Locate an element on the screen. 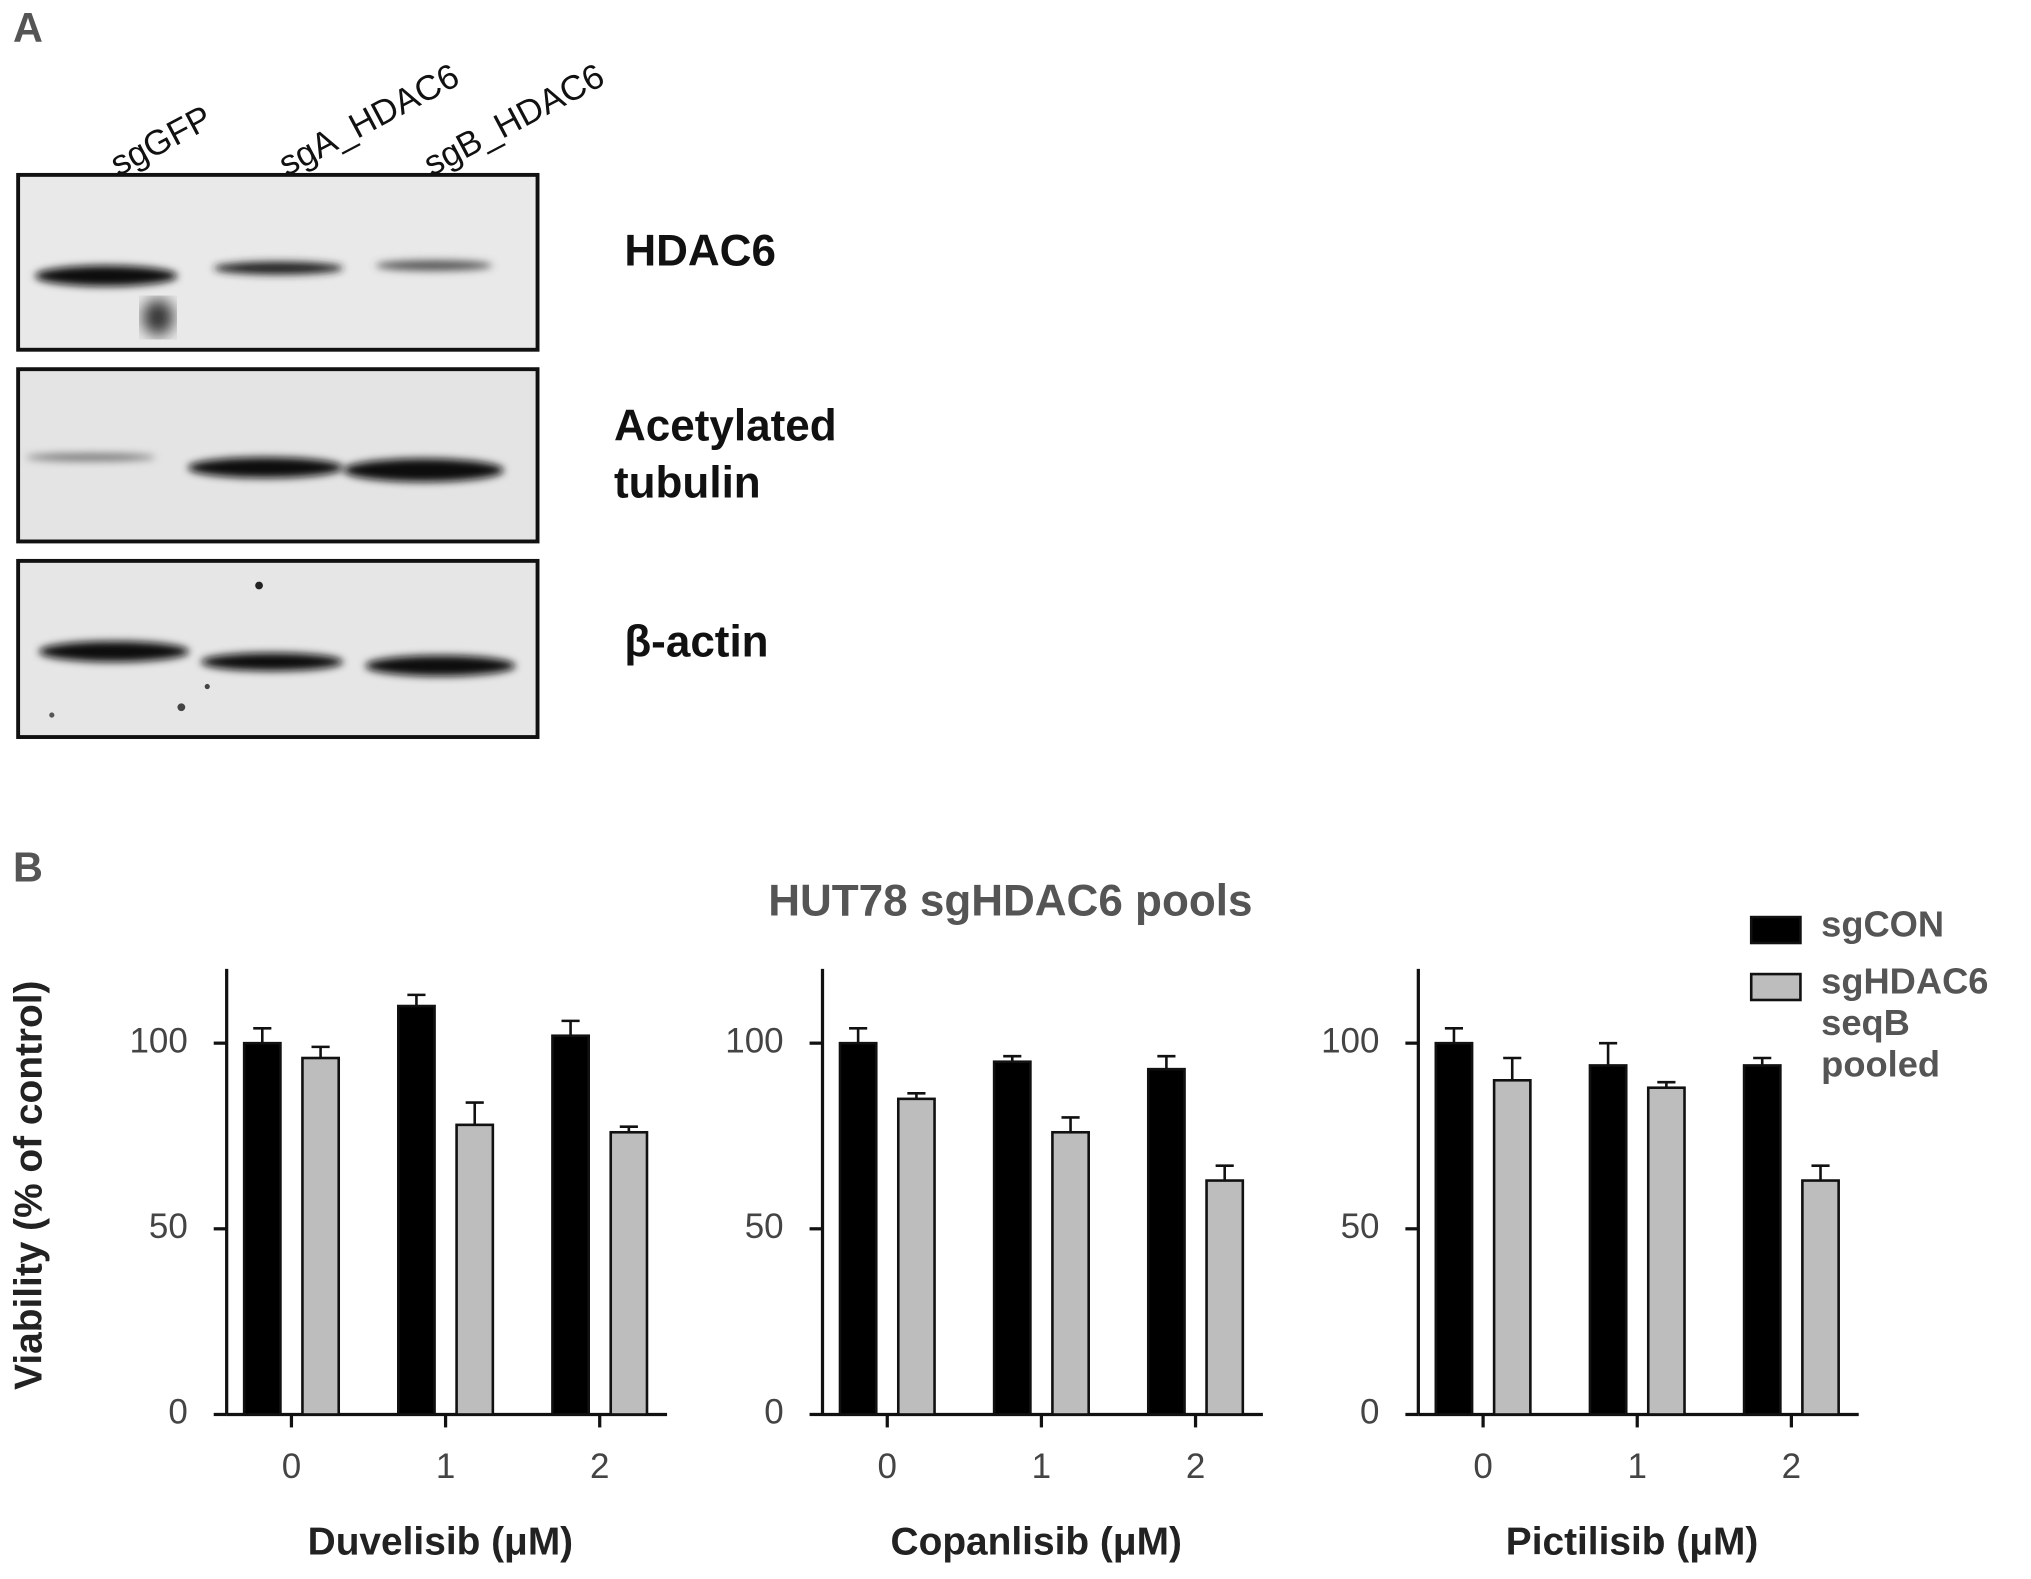 The width and height of the screenshot is (2031, 1579). x-axis-label: Copanlisib (μM) is located at coordinates (1036, 1541).